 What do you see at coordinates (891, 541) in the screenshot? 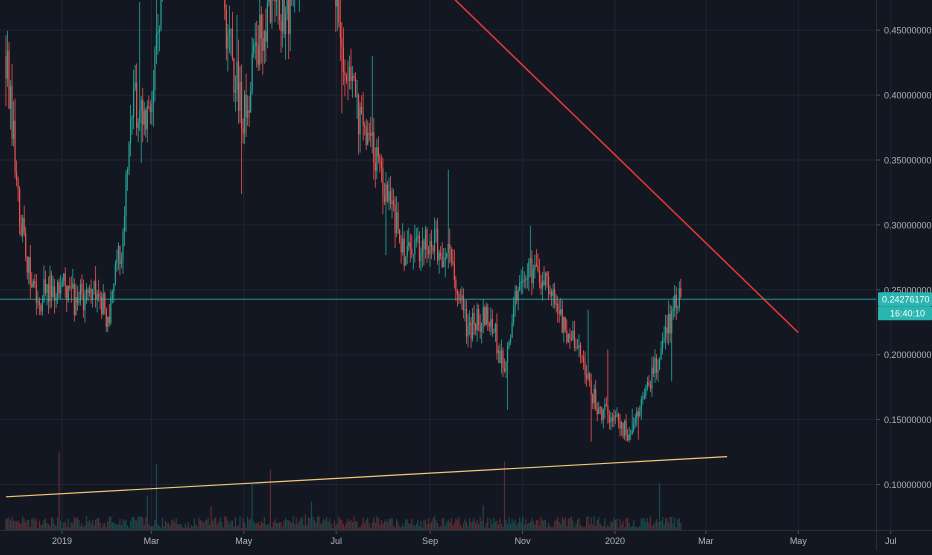
I see `time-axis-label: Jul` at bounding box center [891, 541].